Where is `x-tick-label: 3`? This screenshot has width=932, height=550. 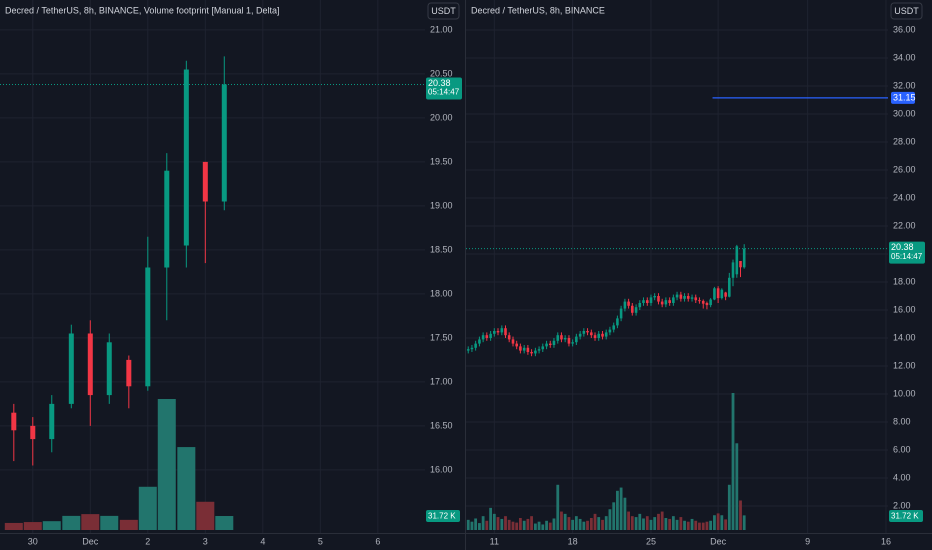
x-tick-label: 3 is located at coordinates (205, 541).